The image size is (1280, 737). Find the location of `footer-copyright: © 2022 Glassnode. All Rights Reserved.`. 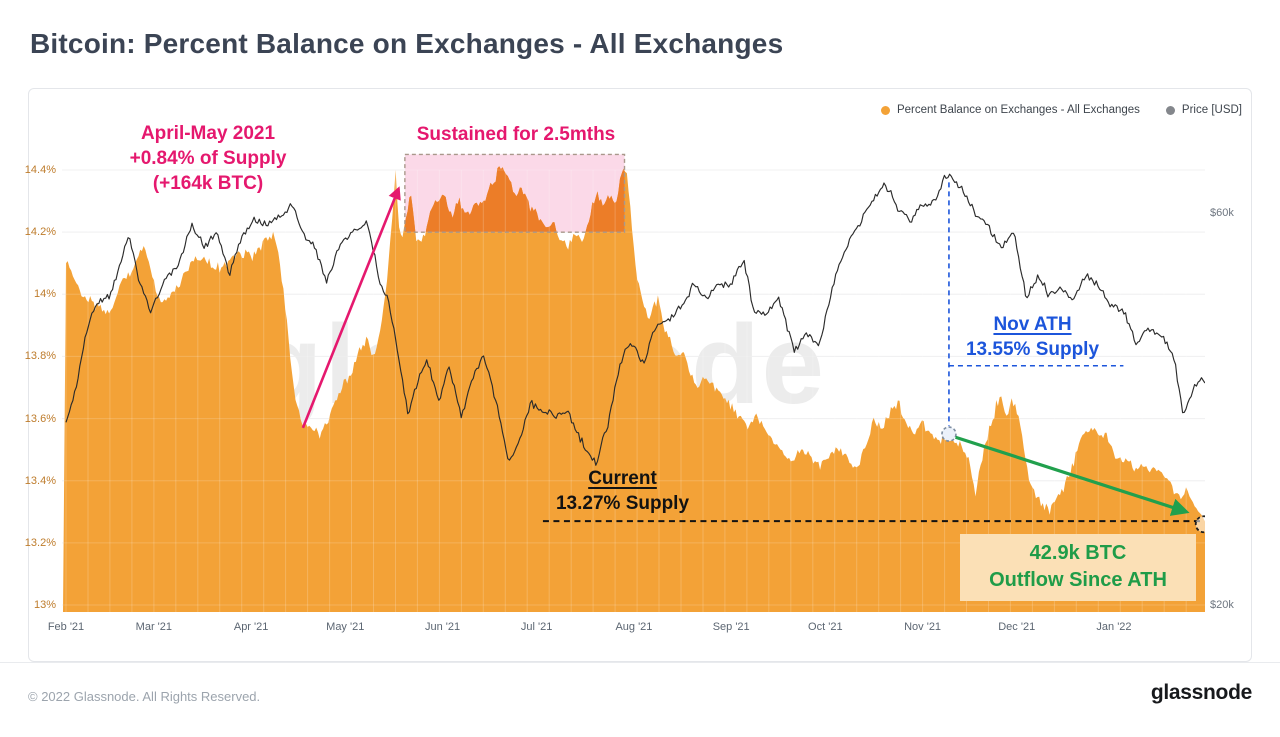

footer-copyright: © 2022 Glassnode. All Rights Reserved. is located at coordinates (144, 696).